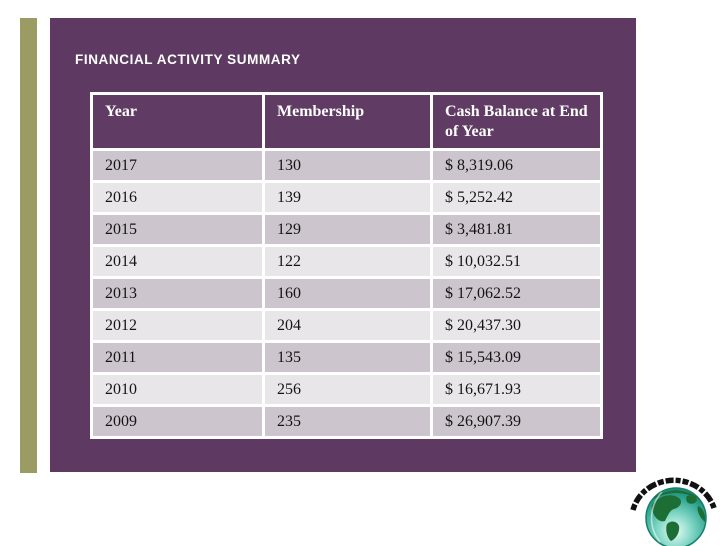 The width and height of the screenshot is (720, 546). What do you see at coordinates (516, 325) in the screenshot?
I see `cash-balance-cell: $ 20,437.30` at bounding box center [516, 325].